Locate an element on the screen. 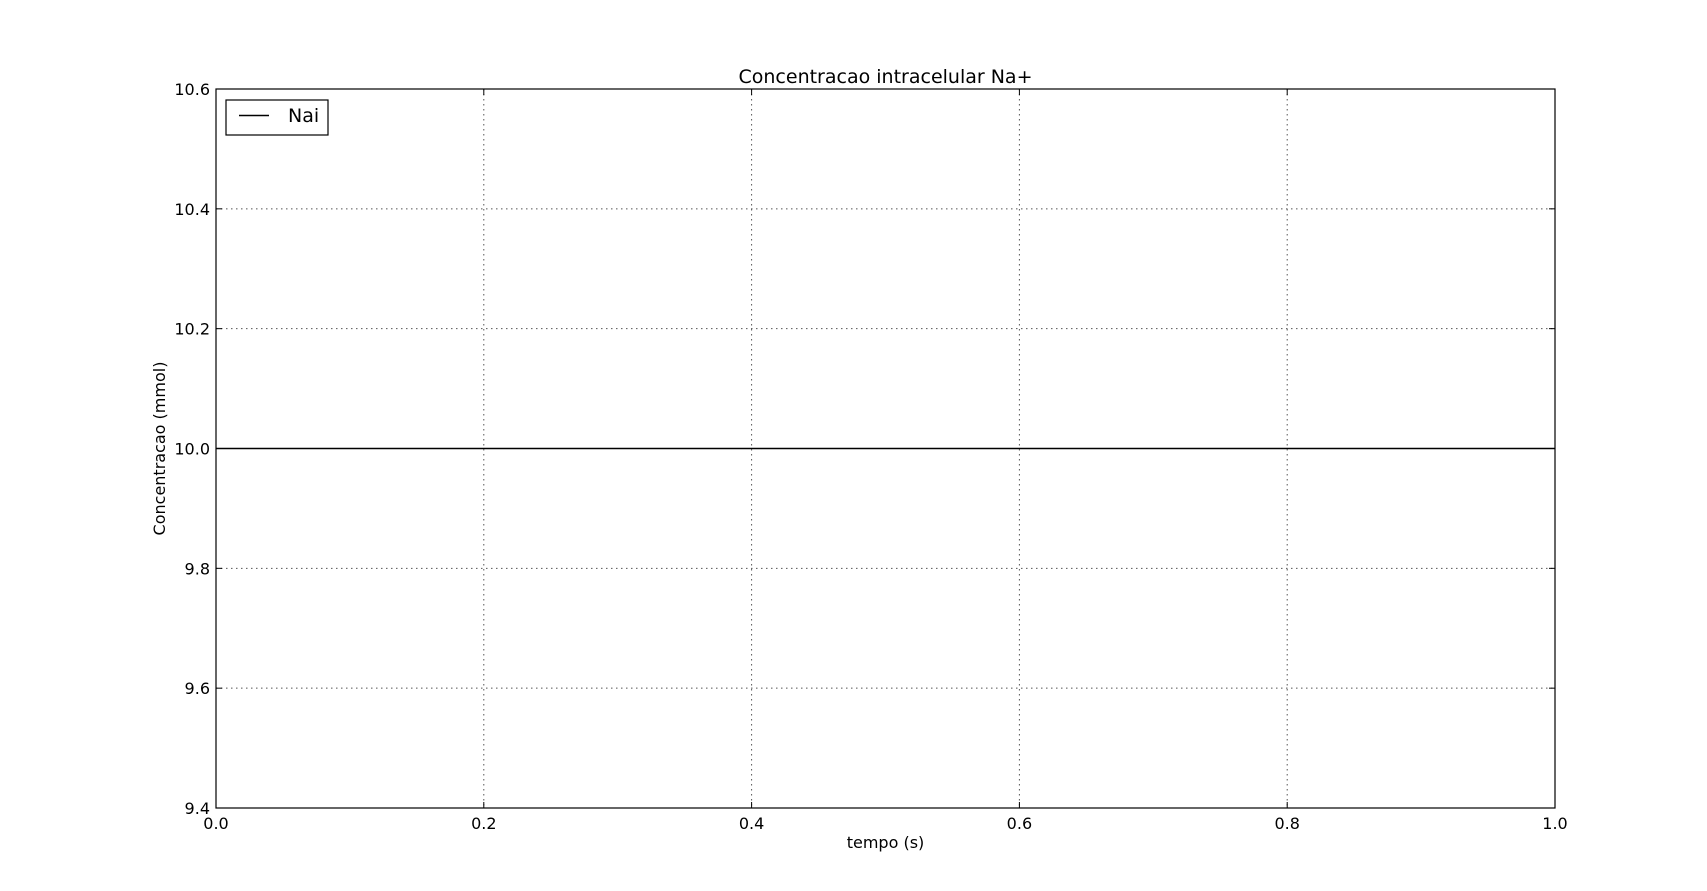 The width and height of the screenshot is (1707, 891). y-tick-label: 10.2 is located at coordinates (192, 329).